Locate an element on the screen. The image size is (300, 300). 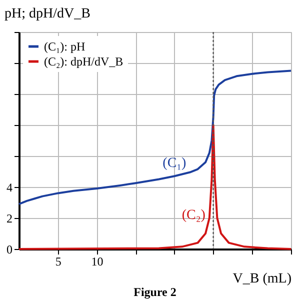
x-tick-label: 10 is located at coordinates (97, 261).